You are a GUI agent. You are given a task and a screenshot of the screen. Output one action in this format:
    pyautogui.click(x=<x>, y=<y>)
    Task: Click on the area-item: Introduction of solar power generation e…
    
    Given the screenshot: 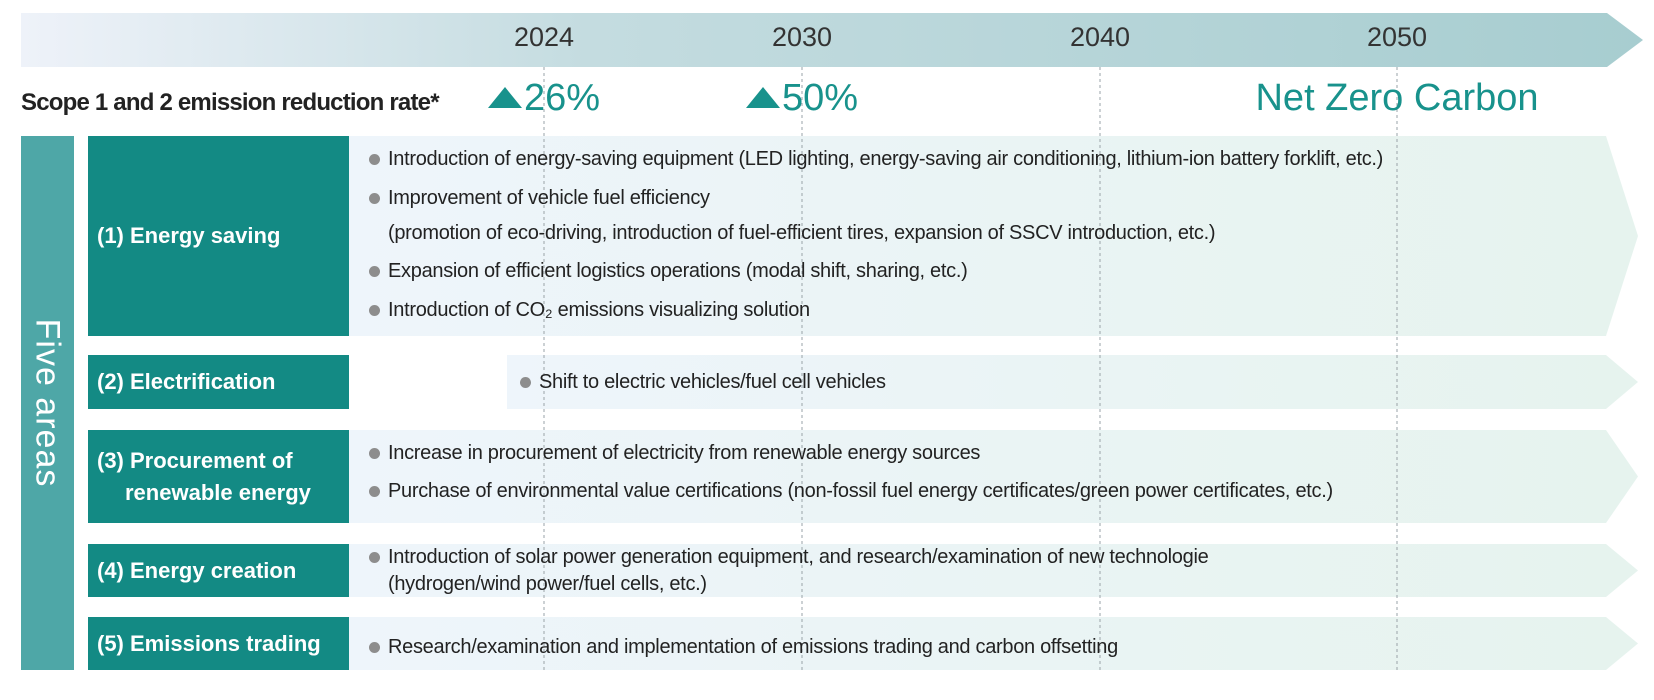 What is the action you would take?
    pyautogui.click(x=798, y=557)
    